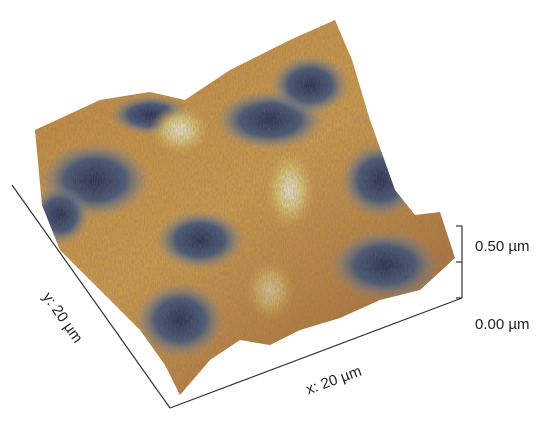  What do you see at coordinates (334, 381) in the screenshot?
I see `x-axis-label: x: 20 µm` at bounding box center [334, 381].